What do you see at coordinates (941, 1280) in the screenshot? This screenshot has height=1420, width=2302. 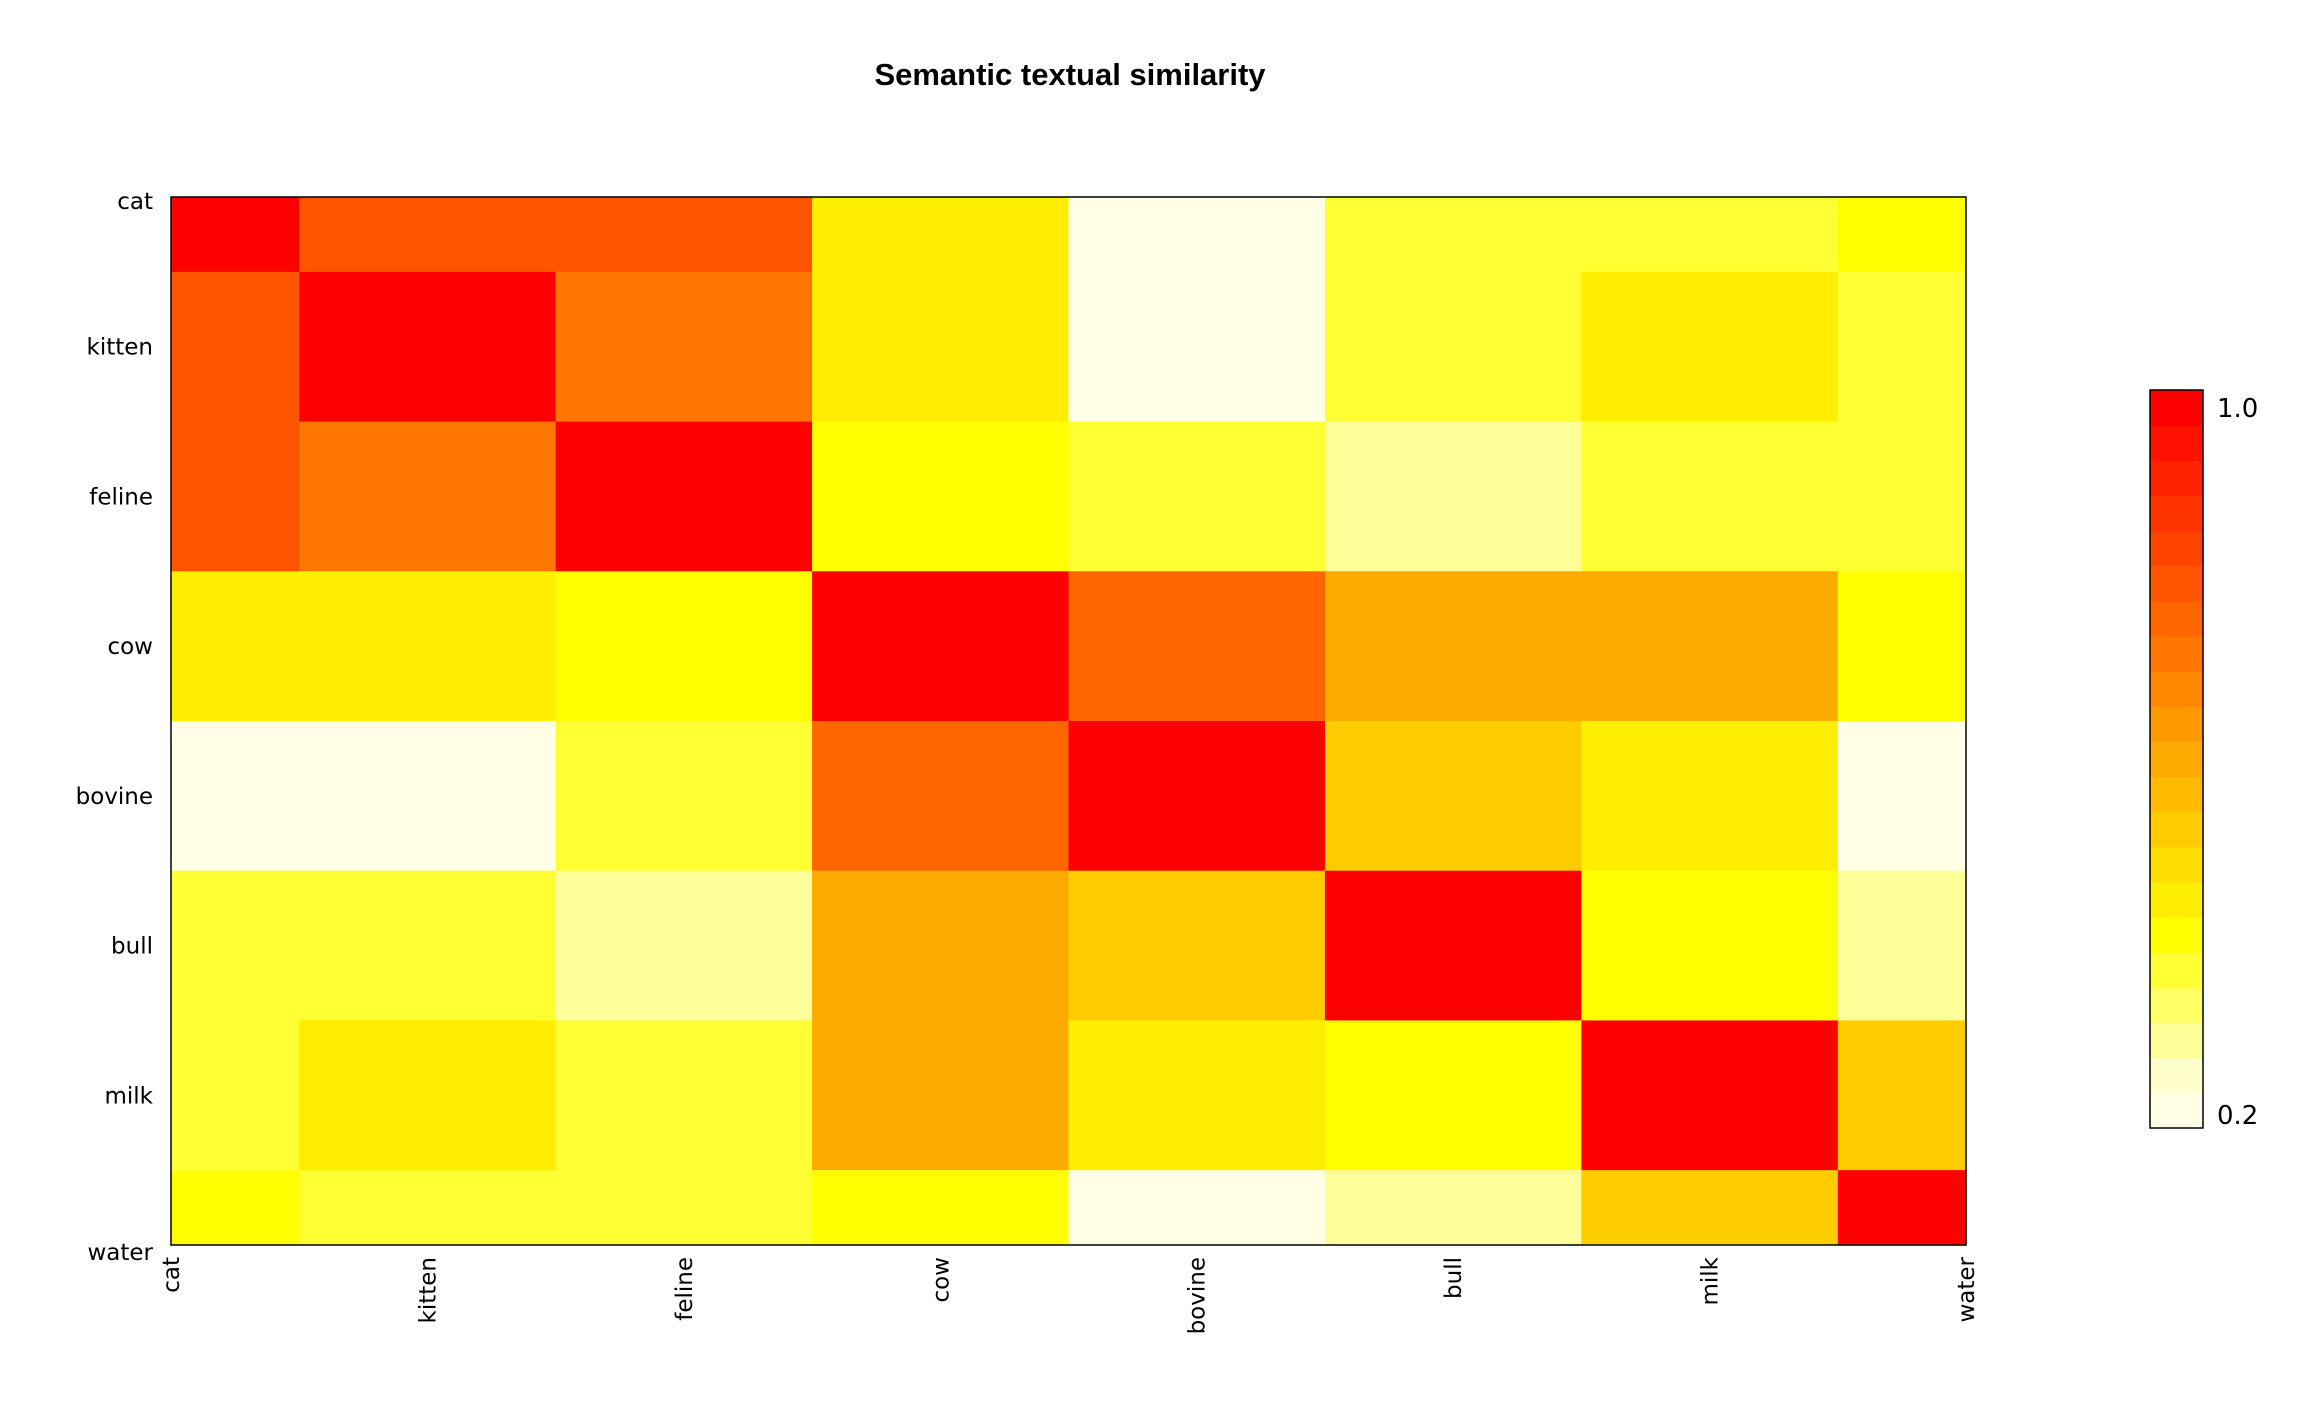 I see `x-tick-label-cow: cow` at bounding box center [941, 1280].